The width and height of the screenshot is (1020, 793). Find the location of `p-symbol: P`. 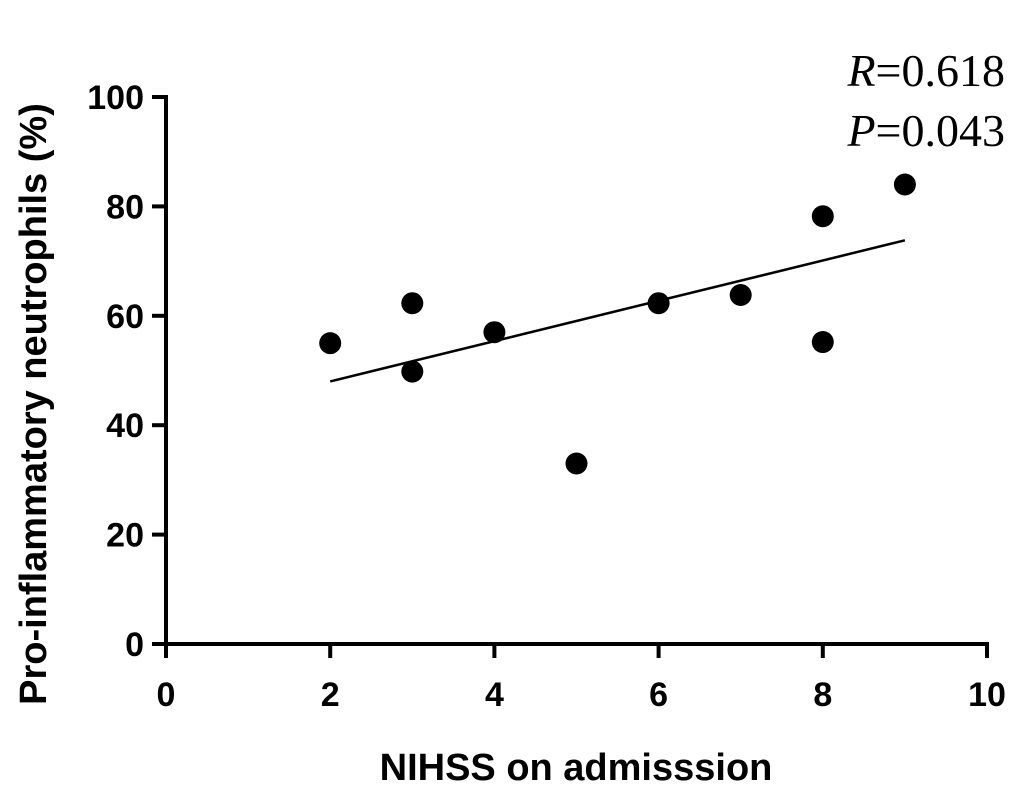

p-symbol: P is located at coordinates (860, 130).